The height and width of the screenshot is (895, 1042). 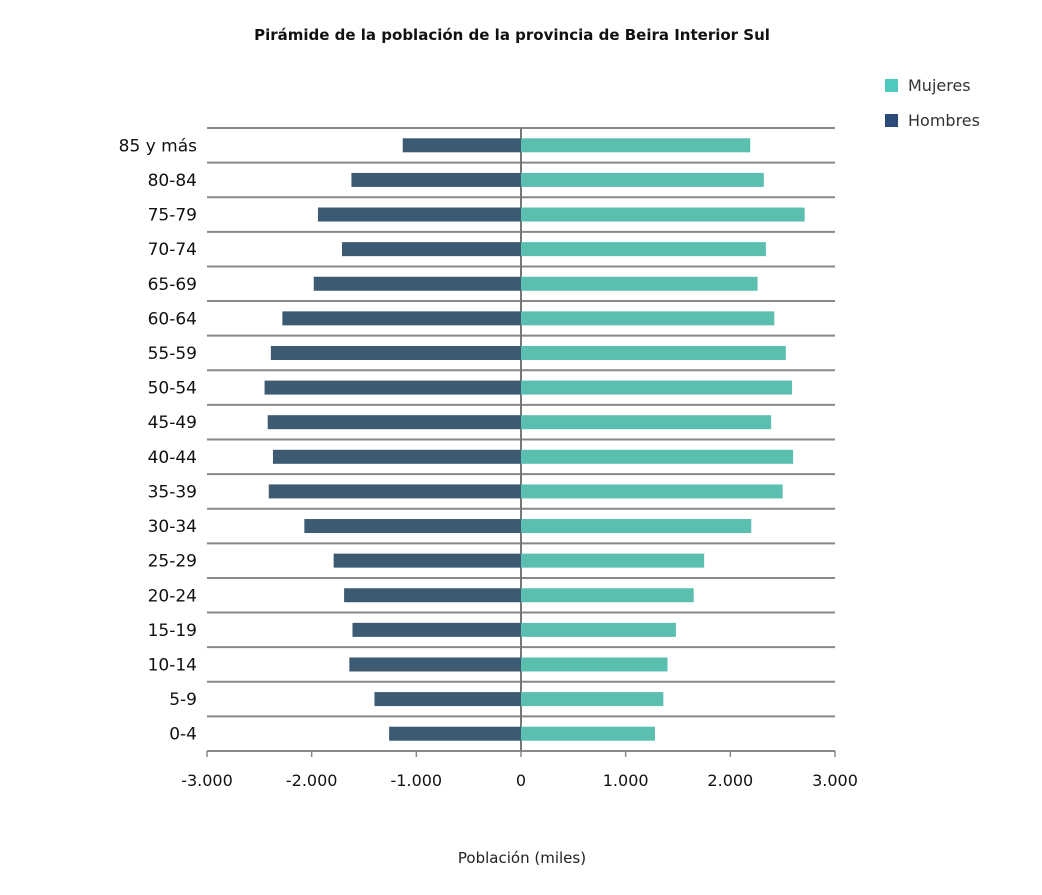 I want to click on x-tick-label: 3.000, so click(x=835, y=780).